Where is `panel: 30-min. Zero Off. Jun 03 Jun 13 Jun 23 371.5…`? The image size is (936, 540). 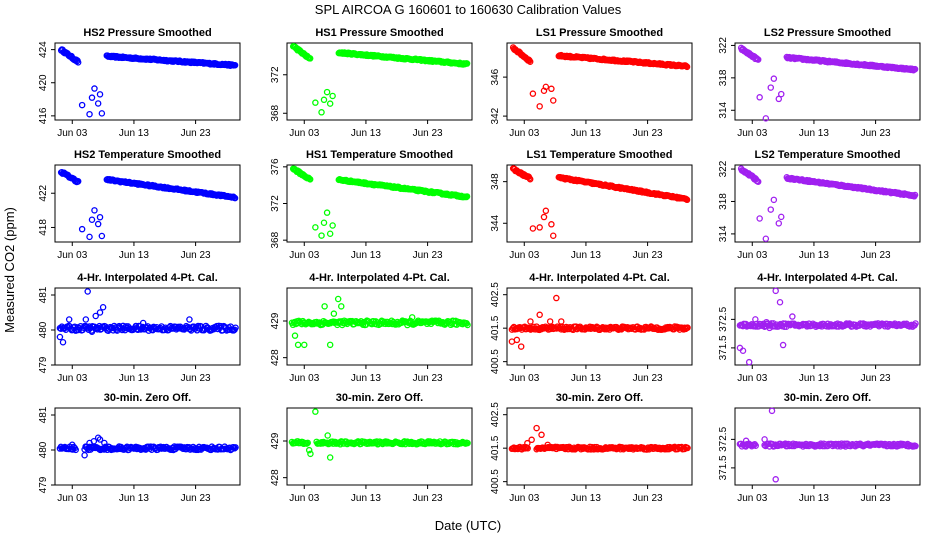
panel: 30-min. Zero Off. Jun 03 Jun 13 Jun 23 371.5… is located at coordinates (819, 448).